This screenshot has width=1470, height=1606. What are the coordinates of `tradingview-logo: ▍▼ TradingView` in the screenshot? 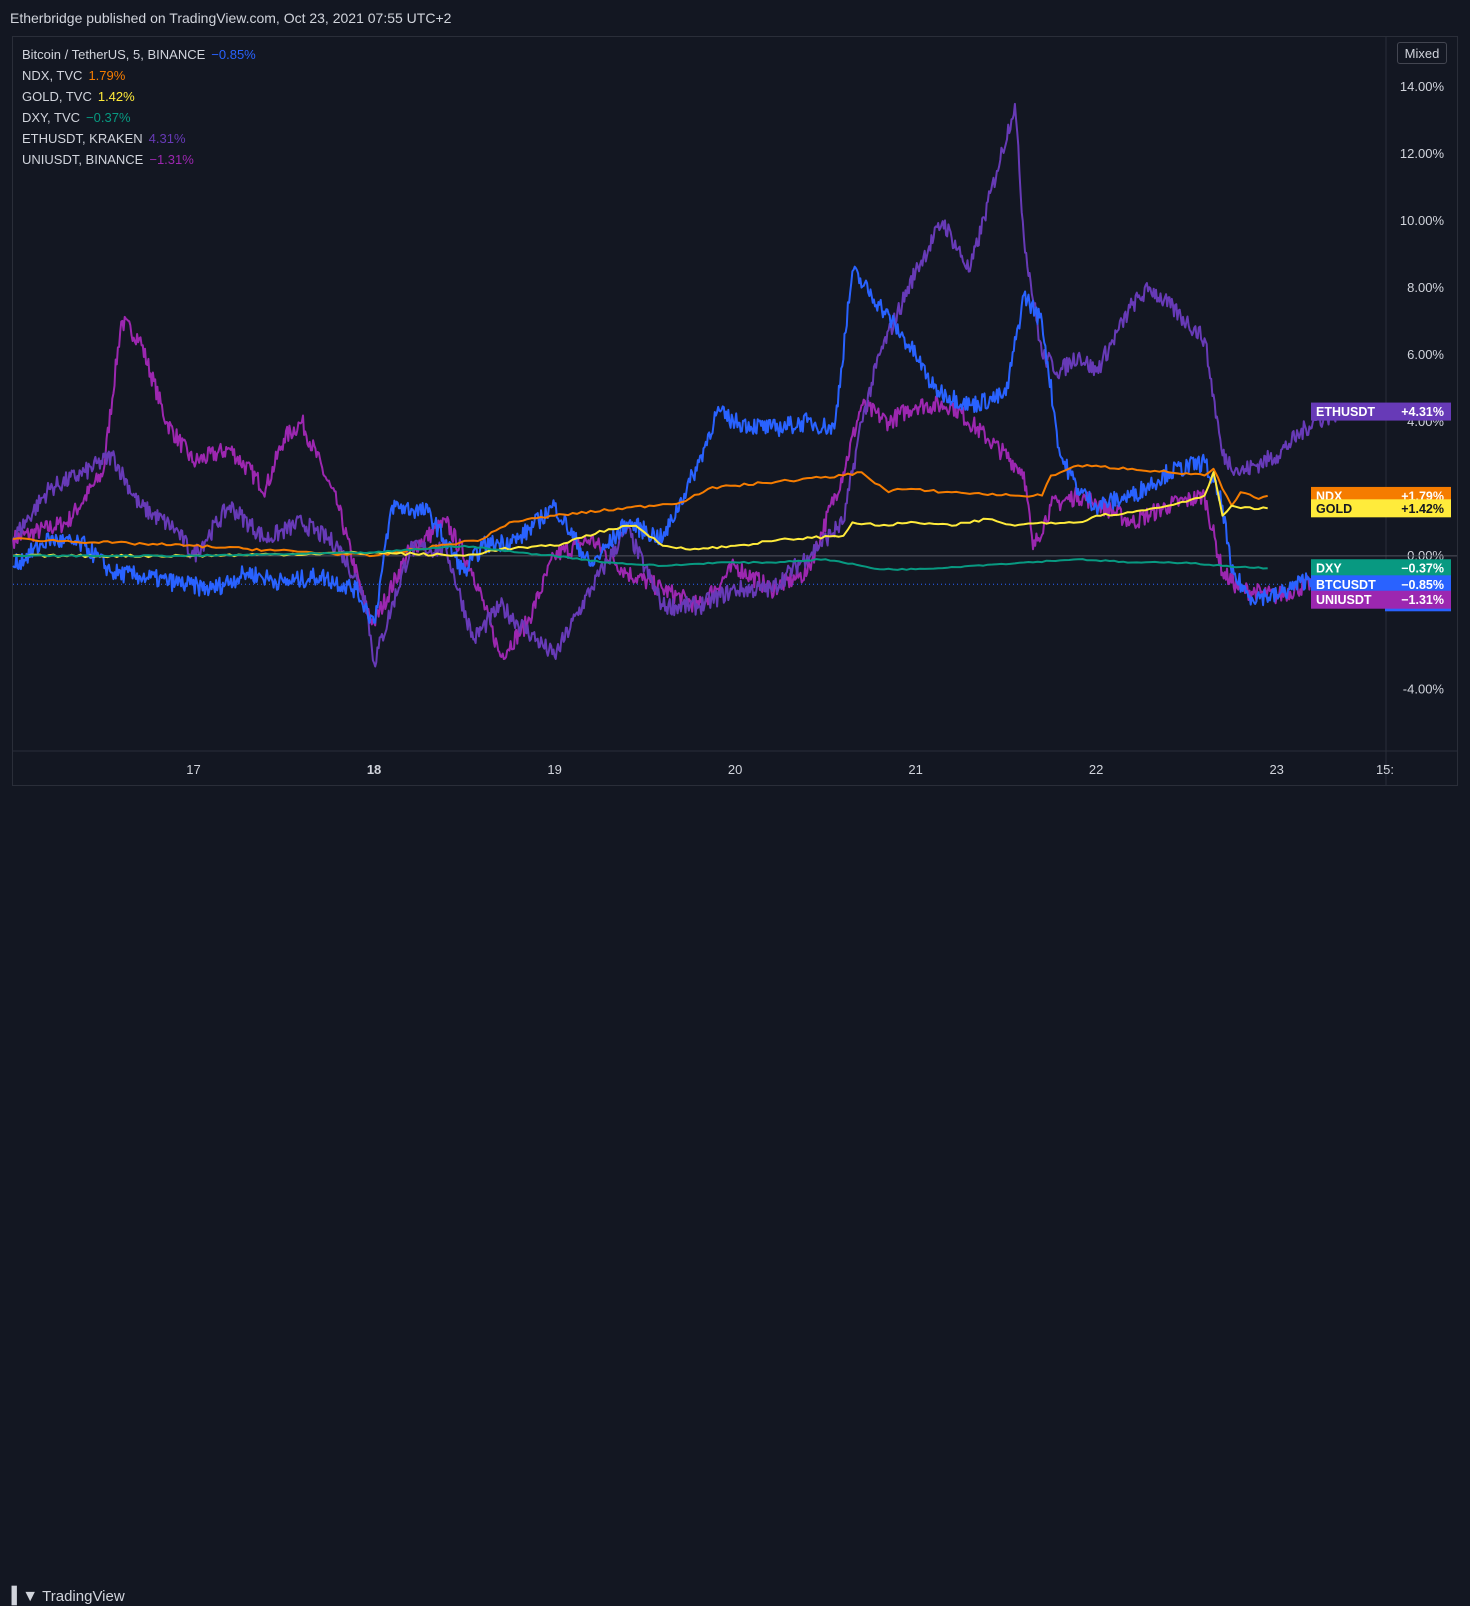 It's located at (68, 1596).